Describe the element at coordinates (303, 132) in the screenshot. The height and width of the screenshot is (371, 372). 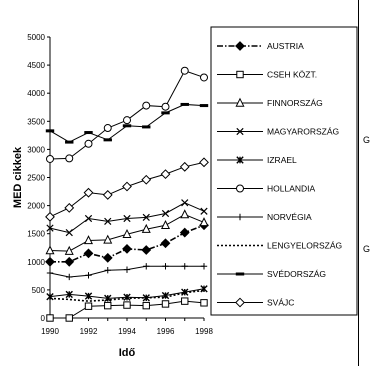
I see `legend-label: MAGYARORSZÁG` at that location.